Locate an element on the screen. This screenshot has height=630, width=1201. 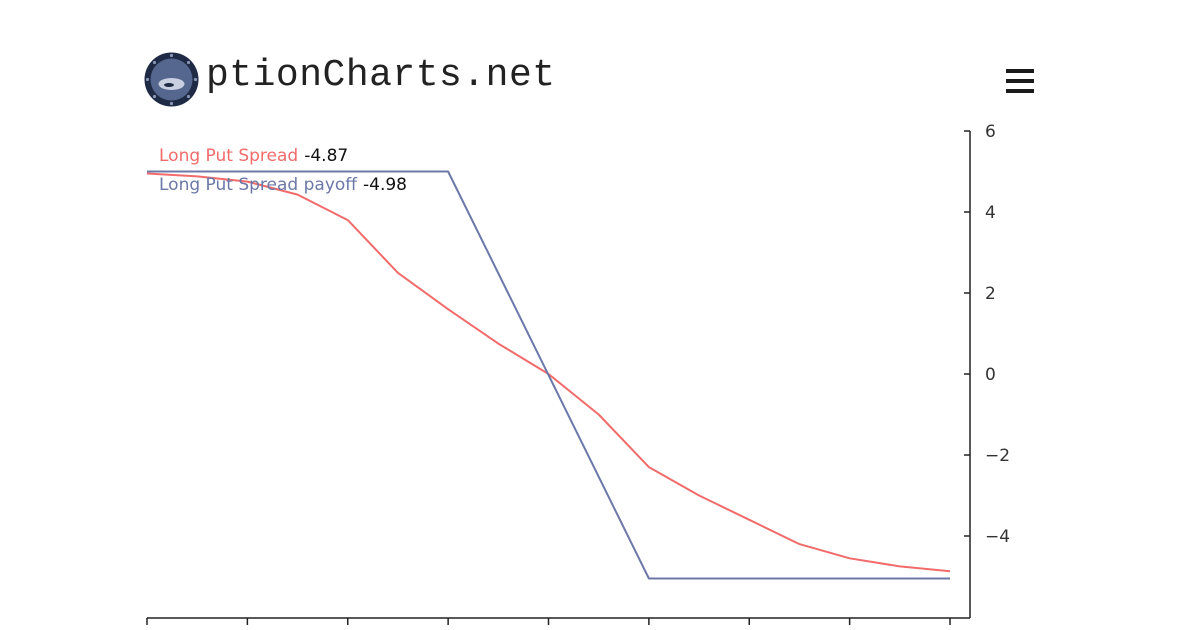
y-axis-tick-label: 4 is located at coordinates (990, 213).